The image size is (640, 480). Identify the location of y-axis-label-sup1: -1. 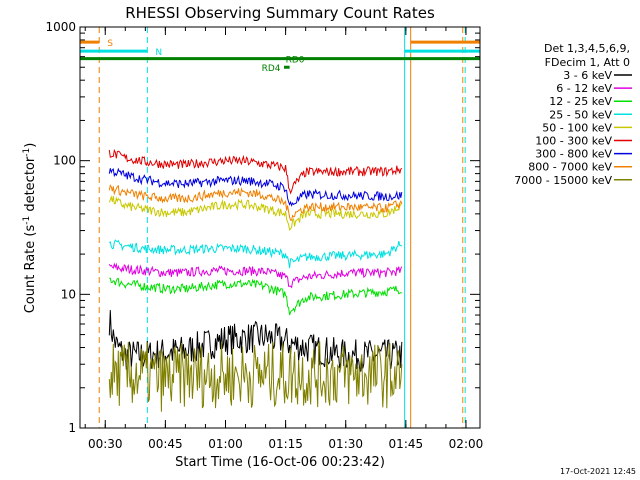
(27, 220).